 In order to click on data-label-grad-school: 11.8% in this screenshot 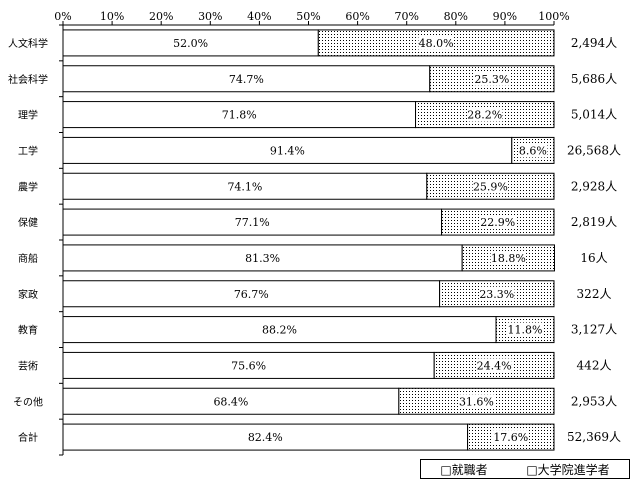, I will do `click(525, 330)`.